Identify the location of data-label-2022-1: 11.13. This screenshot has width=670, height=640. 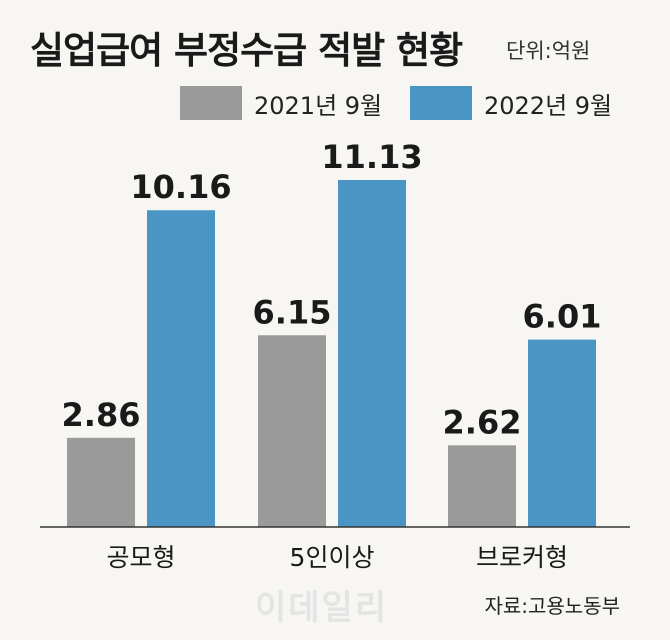
(371, 157).